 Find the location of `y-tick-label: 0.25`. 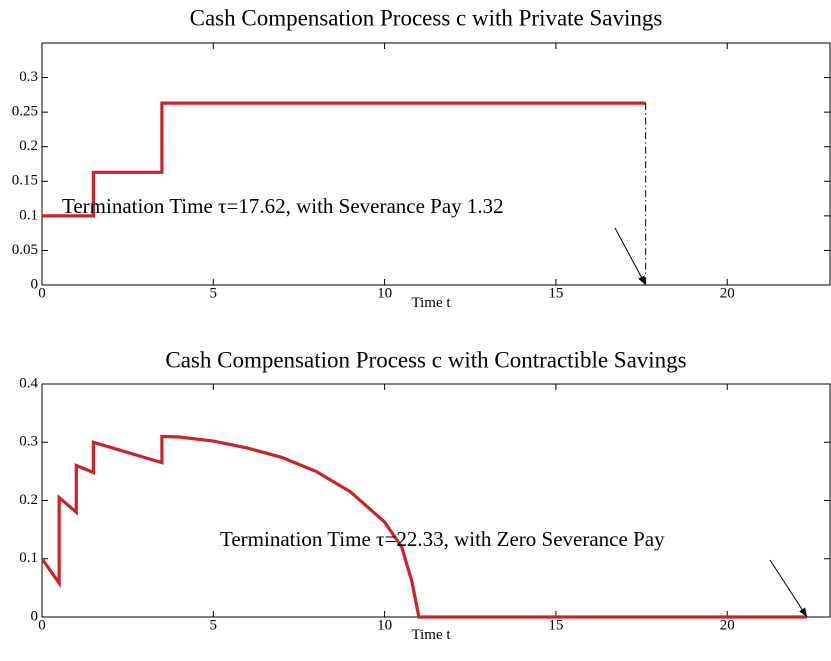

y-tick-label: 0.25 is located at coordinates (25, 112).